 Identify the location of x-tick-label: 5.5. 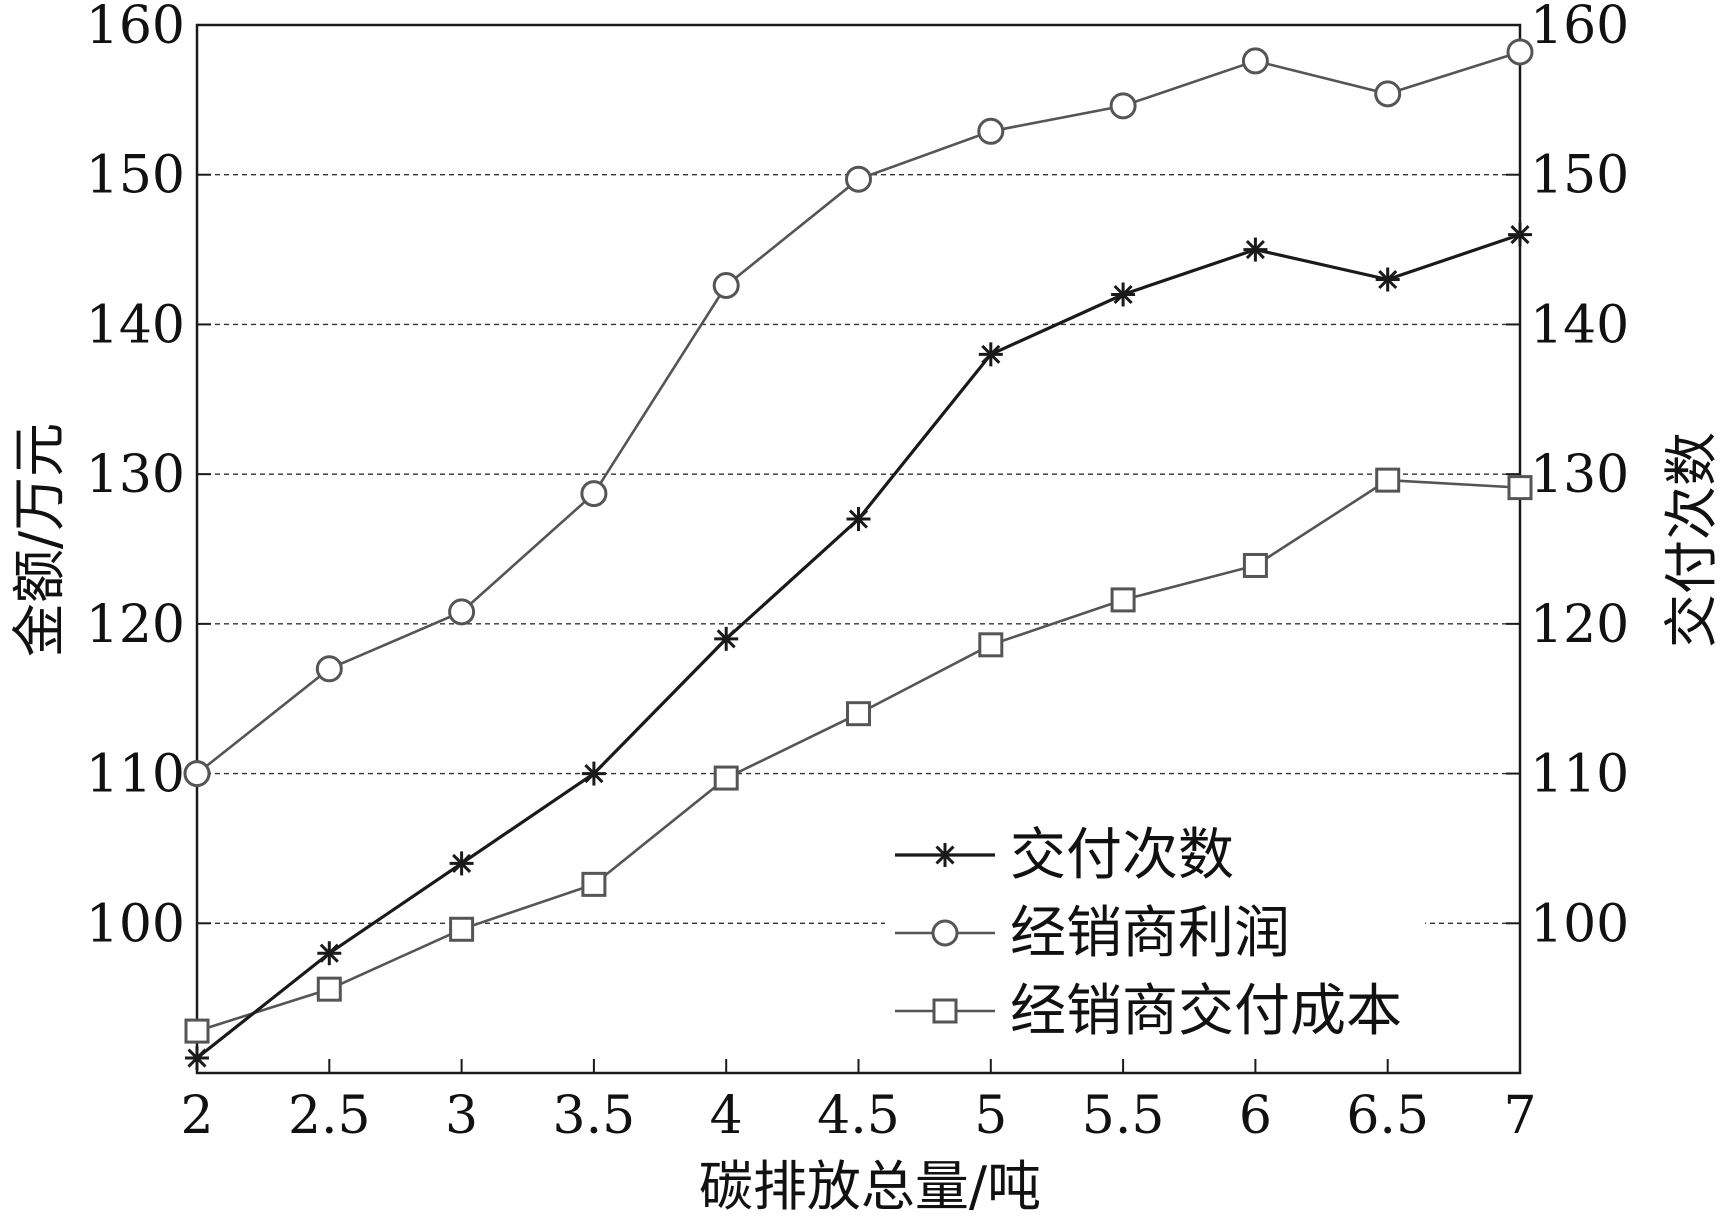
(1123, 1116).